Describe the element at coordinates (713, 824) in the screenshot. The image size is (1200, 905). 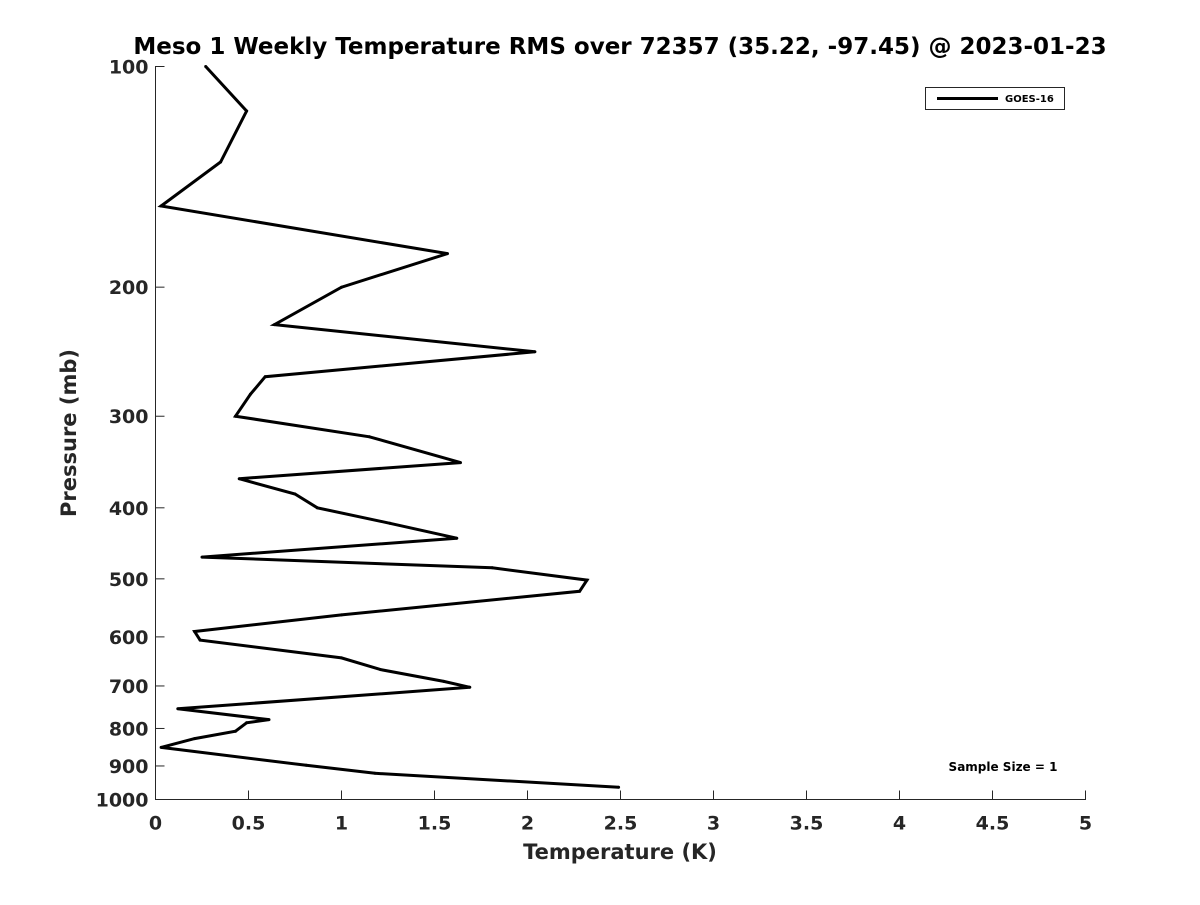
I see `x-tick-label: 3` at that location.